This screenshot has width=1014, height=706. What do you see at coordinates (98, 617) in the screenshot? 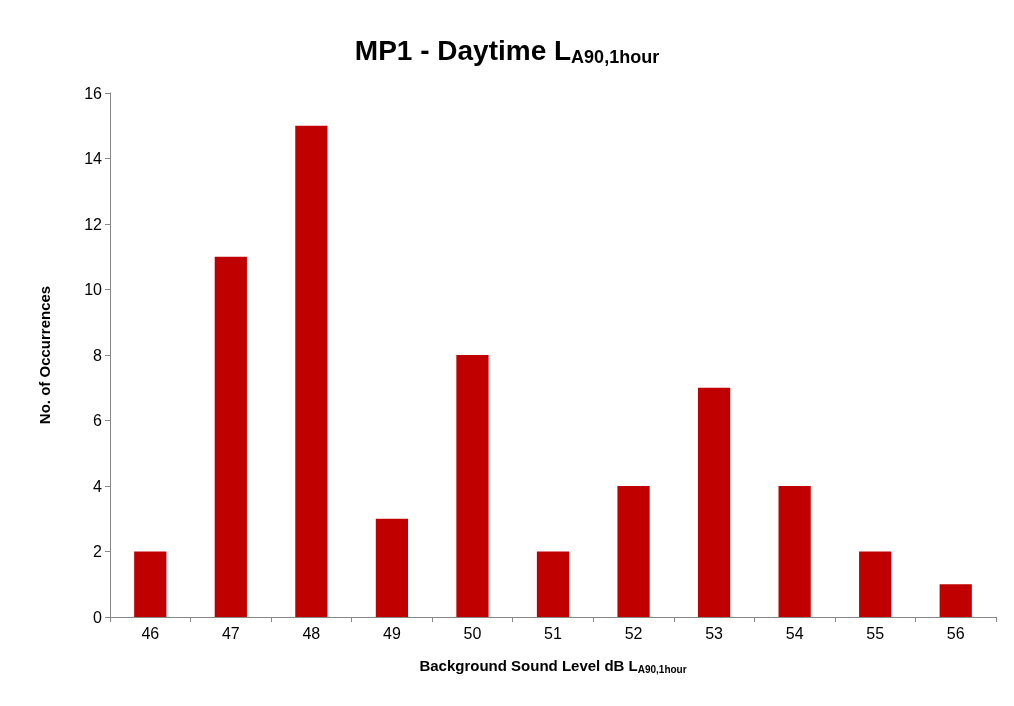
I see `y-tick-label: 0` at bounding box center [98, 617].